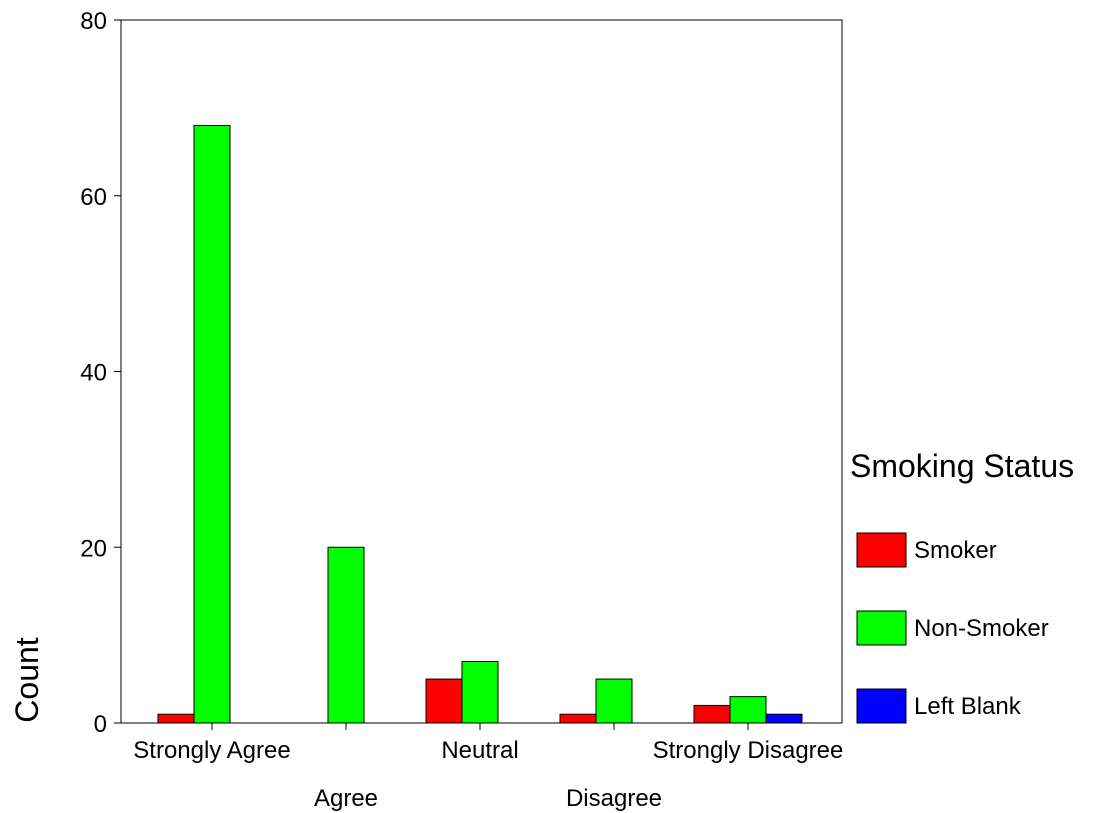 The width and height of the screenshot is (1112, 813). I want to click on x-tick-label: Strongly Disagree, so click(748, 750).